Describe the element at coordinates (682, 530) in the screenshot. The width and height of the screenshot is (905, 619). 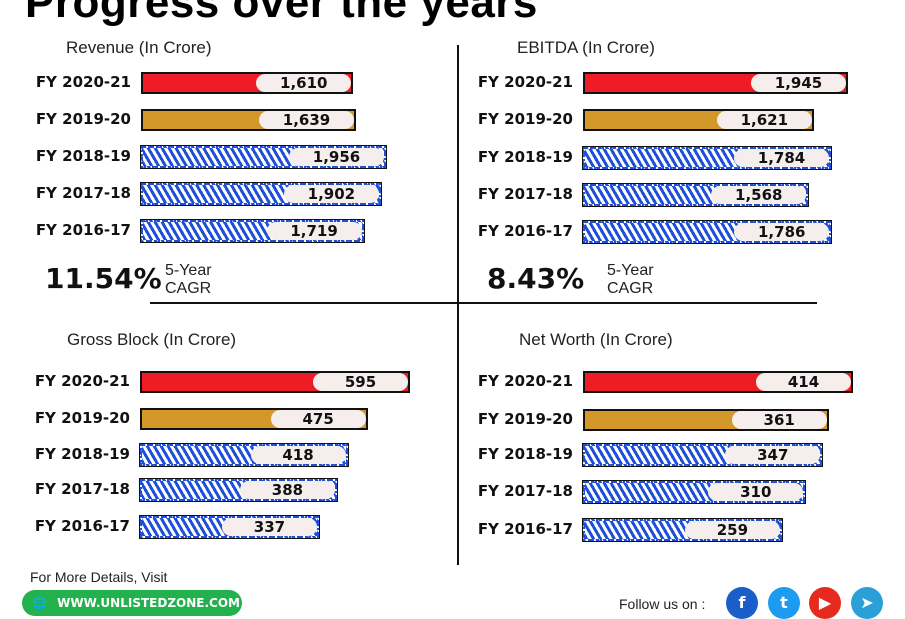
I see `bar: 259` at that location.